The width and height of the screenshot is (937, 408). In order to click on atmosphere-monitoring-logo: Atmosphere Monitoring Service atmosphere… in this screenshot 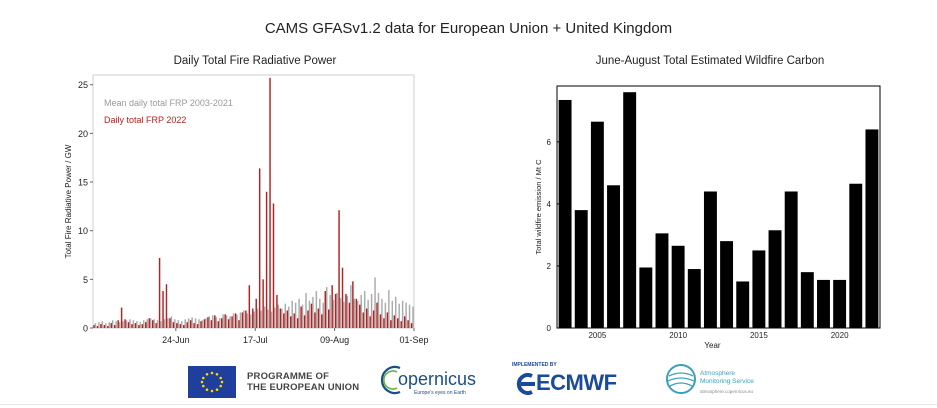, I will do `click(719, 380)`.